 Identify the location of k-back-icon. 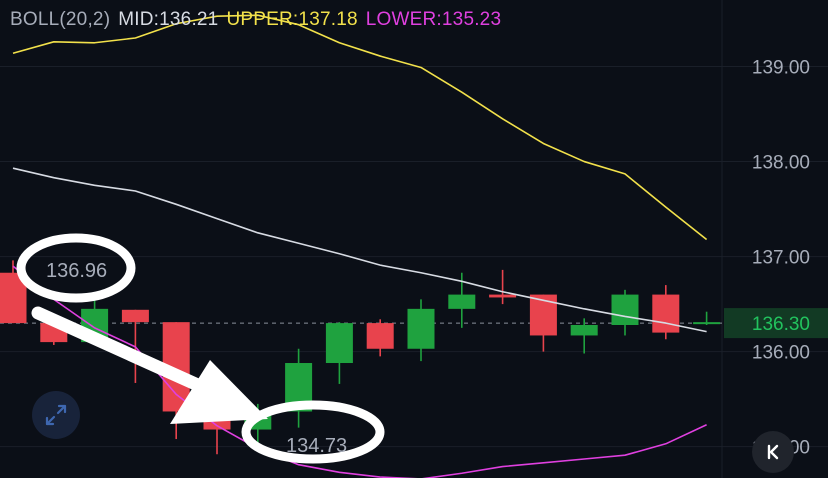
(773, 452).